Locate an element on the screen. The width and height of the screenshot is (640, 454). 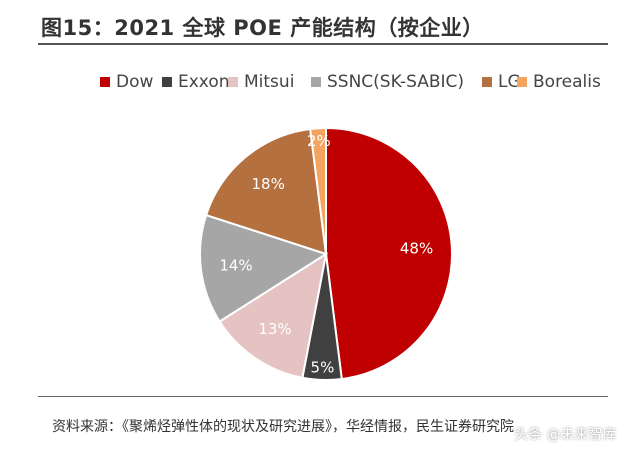
legend-item-mitsui: Mitsui is located at coordinates (261, 82).